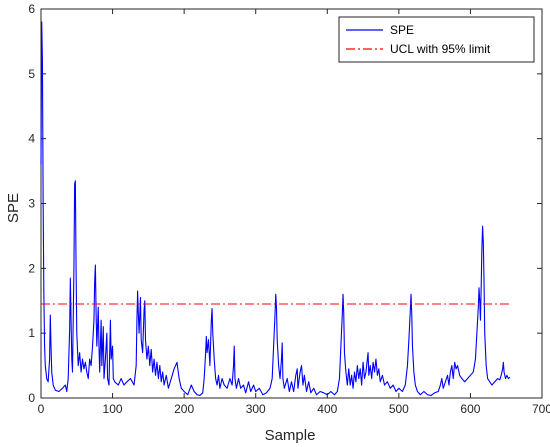 This screenshot has height=447, width=550. What do you see at coordinates (31, 268) in the screenshot?
I see `y-tick-label: 2` at bounding box center [31, 268].